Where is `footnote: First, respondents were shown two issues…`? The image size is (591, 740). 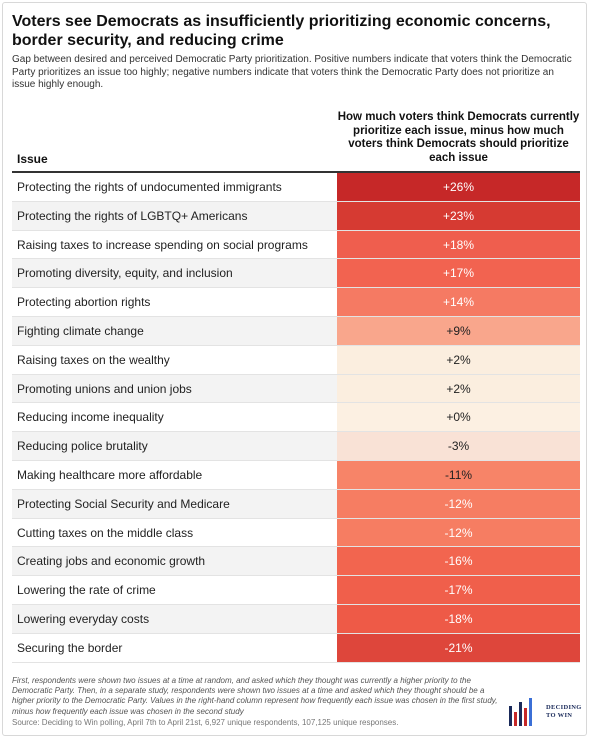
footnote: First, respondents were shown two issues… is located at coordinates (255, 696).